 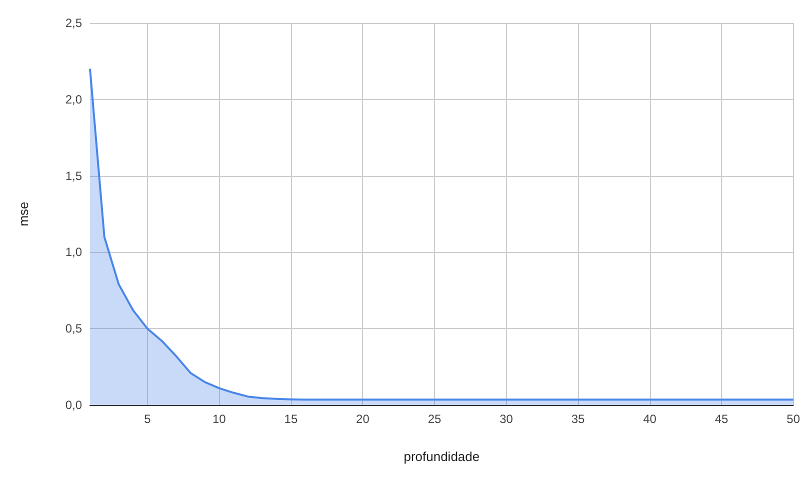 What do you see at coordinates (578, 419) in the screenshot?
I see `x-tick-label: 35` at bounding box center [578, 419].